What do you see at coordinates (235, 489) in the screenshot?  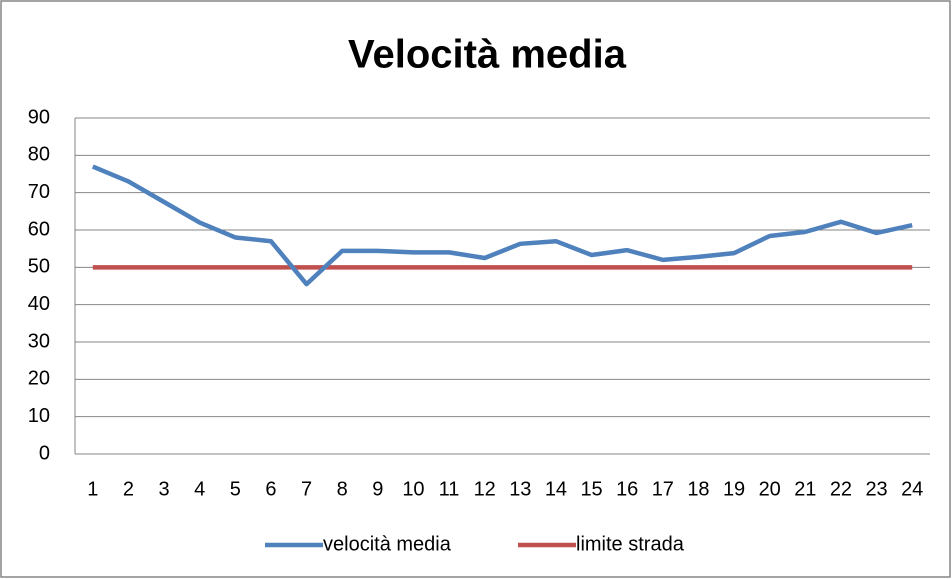 I see `x-tick-label: 5` at bounding box center [235, 489].